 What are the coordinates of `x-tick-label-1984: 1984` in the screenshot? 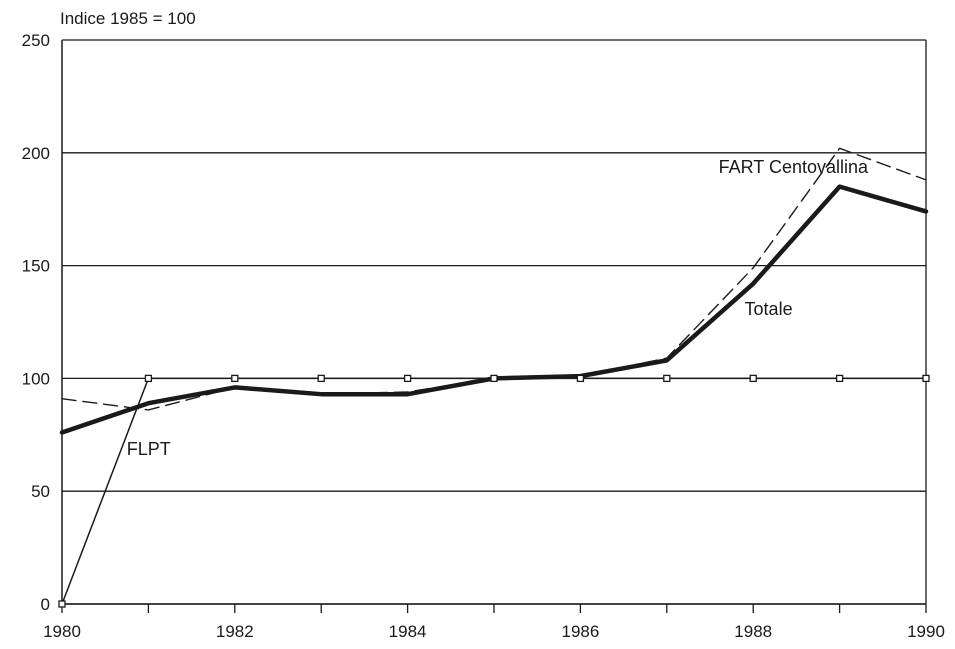 It's located at (408, 631).